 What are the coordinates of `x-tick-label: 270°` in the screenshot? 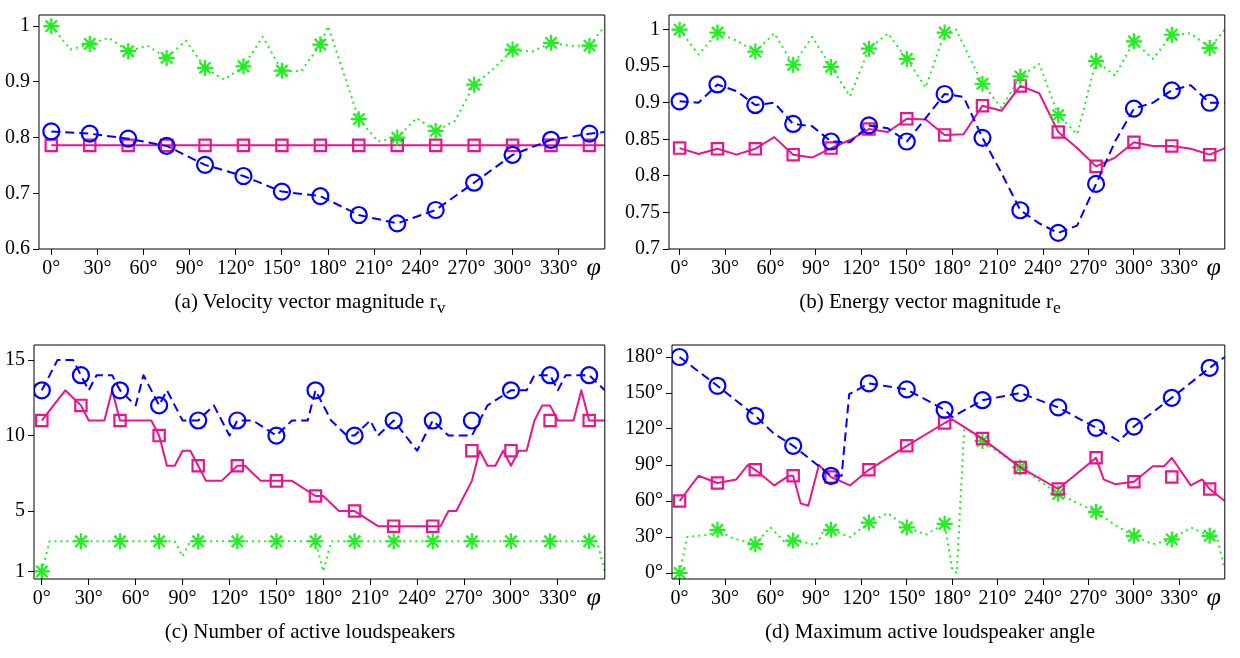 It's located at (466, 267).